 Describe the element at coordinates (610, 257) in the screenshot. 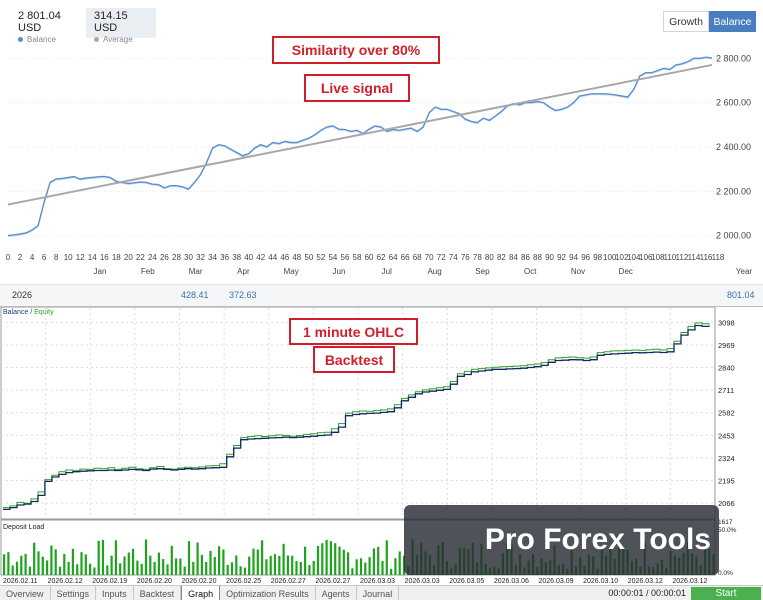

I see `x-tick-label: 100` at that location.